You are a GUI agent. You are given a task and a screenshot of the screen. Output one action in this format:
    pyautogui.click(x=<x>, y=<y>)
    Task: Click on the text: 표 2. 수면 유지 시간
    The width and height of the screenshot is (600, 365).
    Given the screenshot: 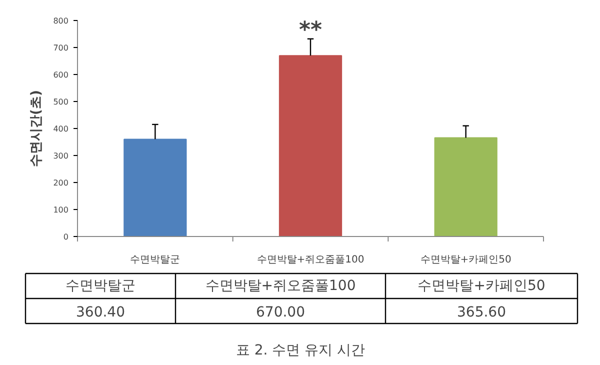 What is the action you would take?
    pyautogui.click(x=301, y=350)
    